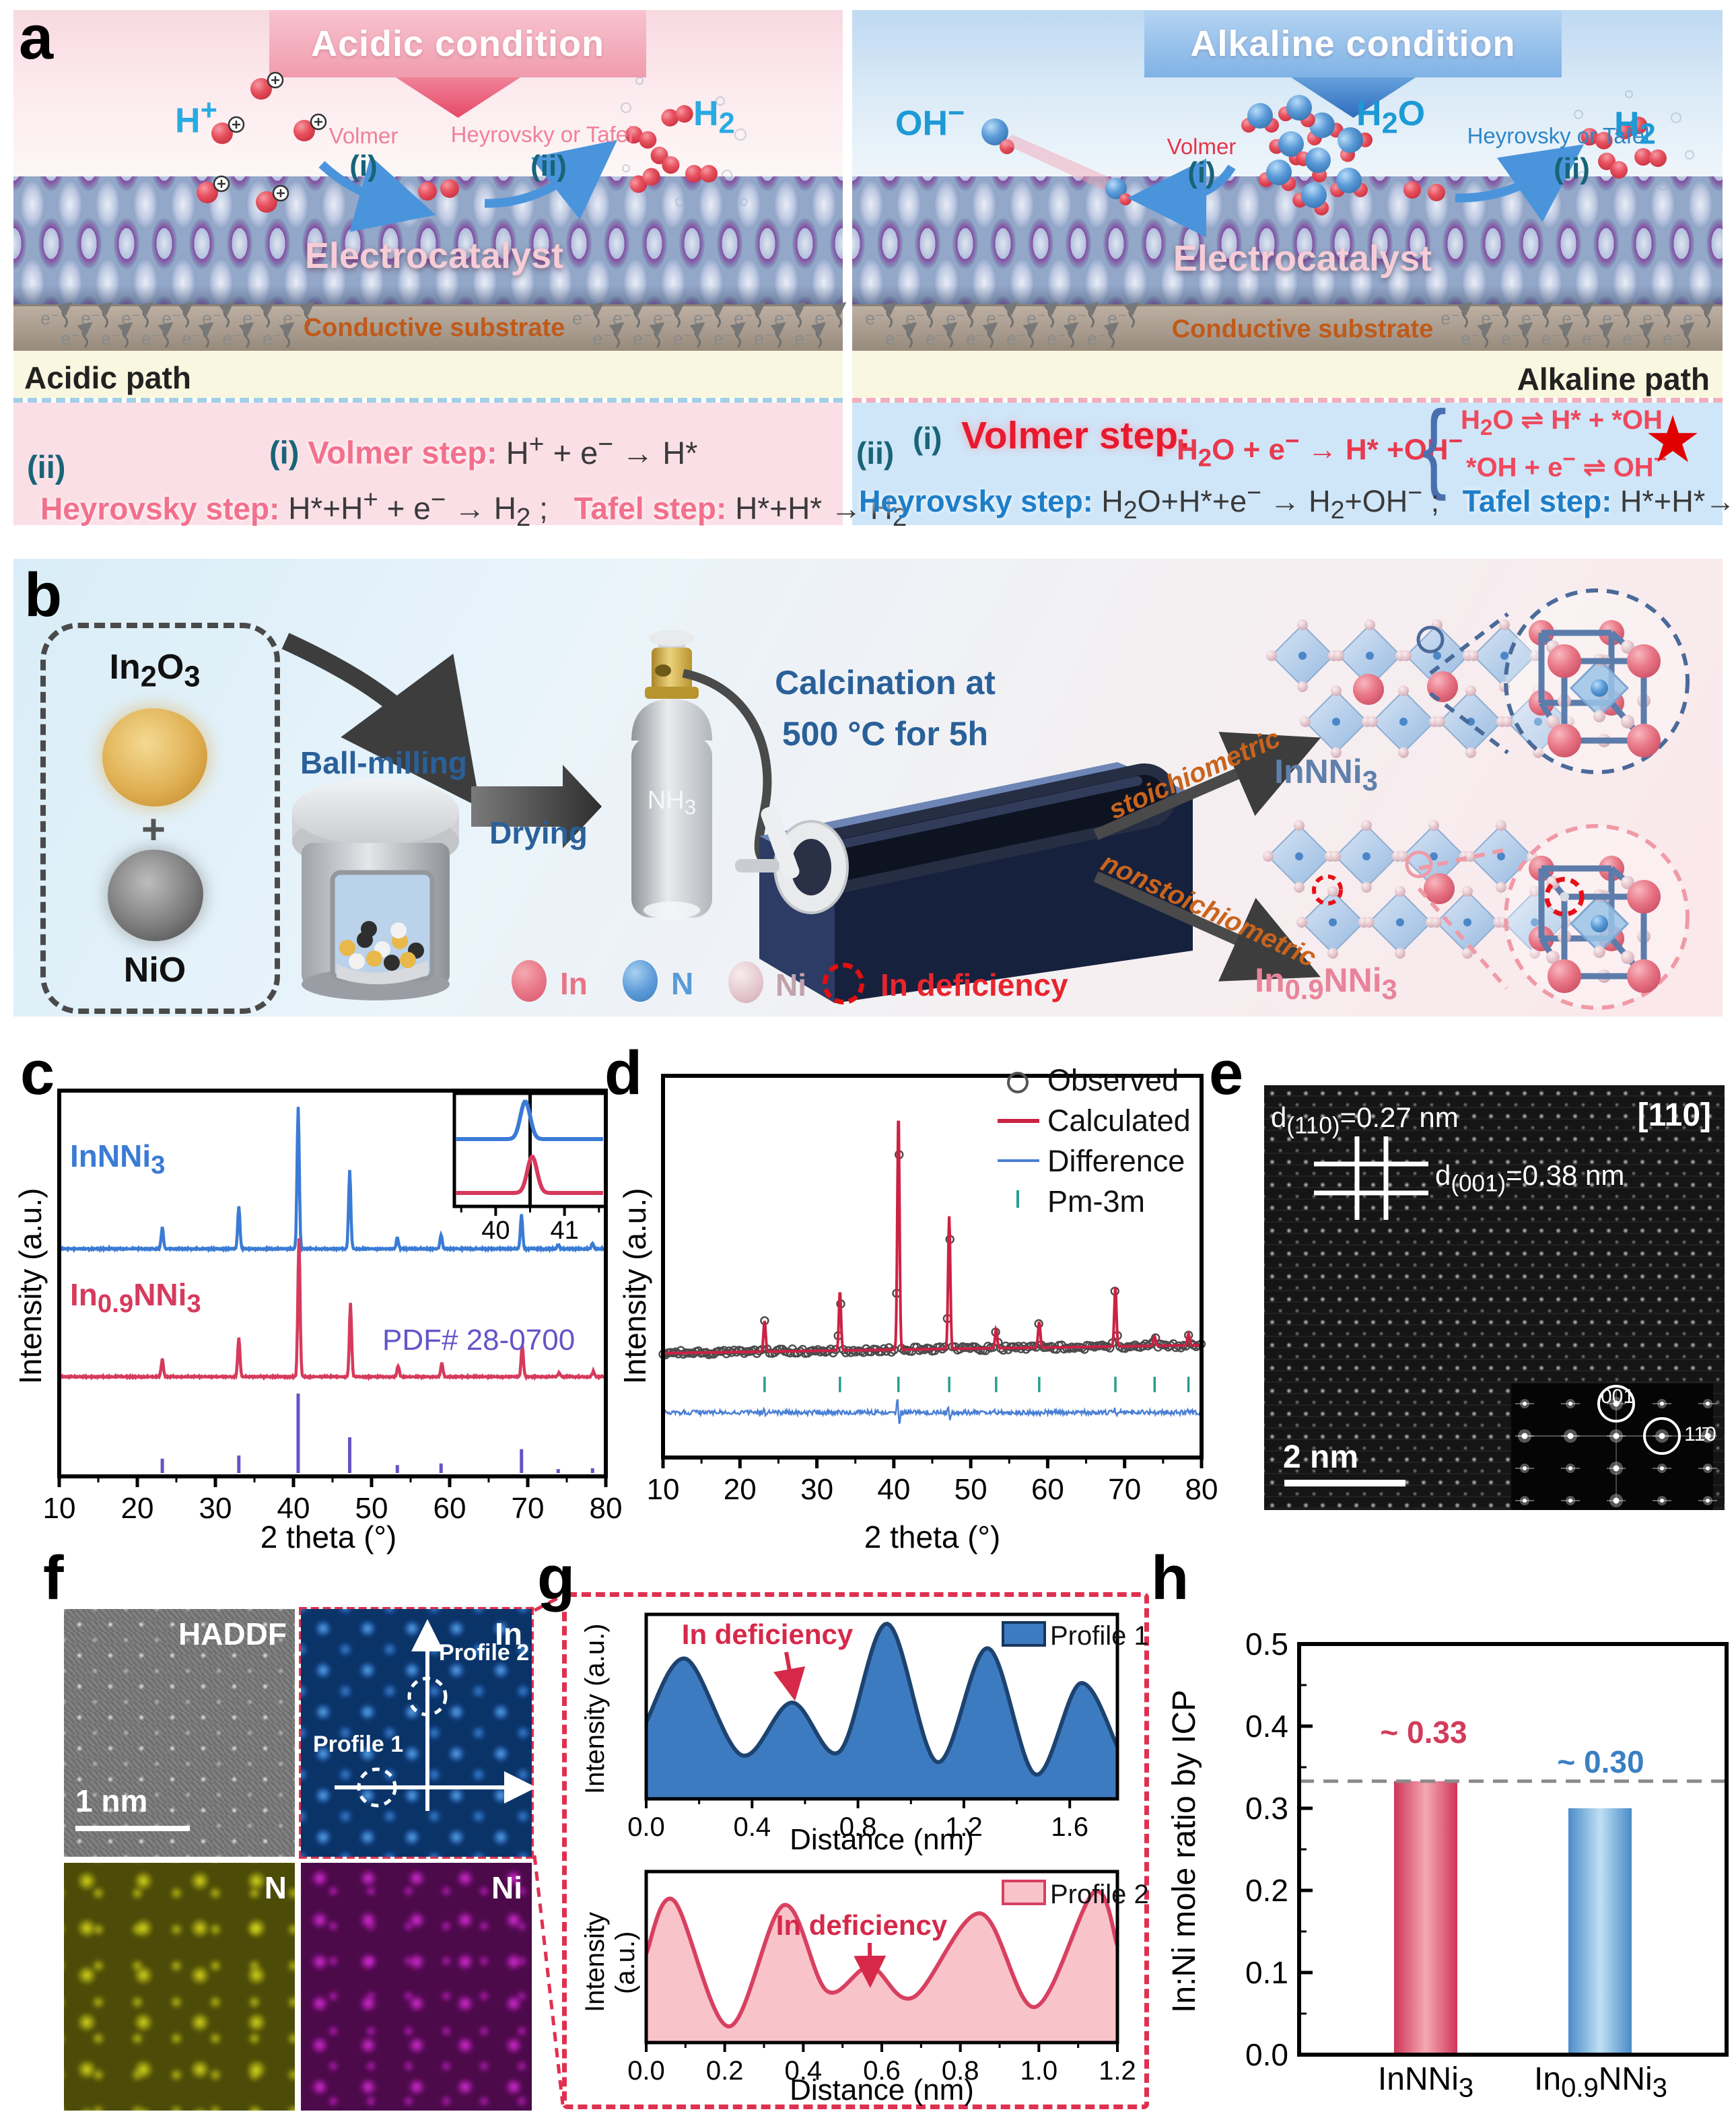 Image resolution: width=1736 pixels, height=2122 pixels. What do you see at coordinates (875, 453) in the screenshot?
I see `alkaline-eq-step-ii: (ii)` at bounding box center [875, 453].